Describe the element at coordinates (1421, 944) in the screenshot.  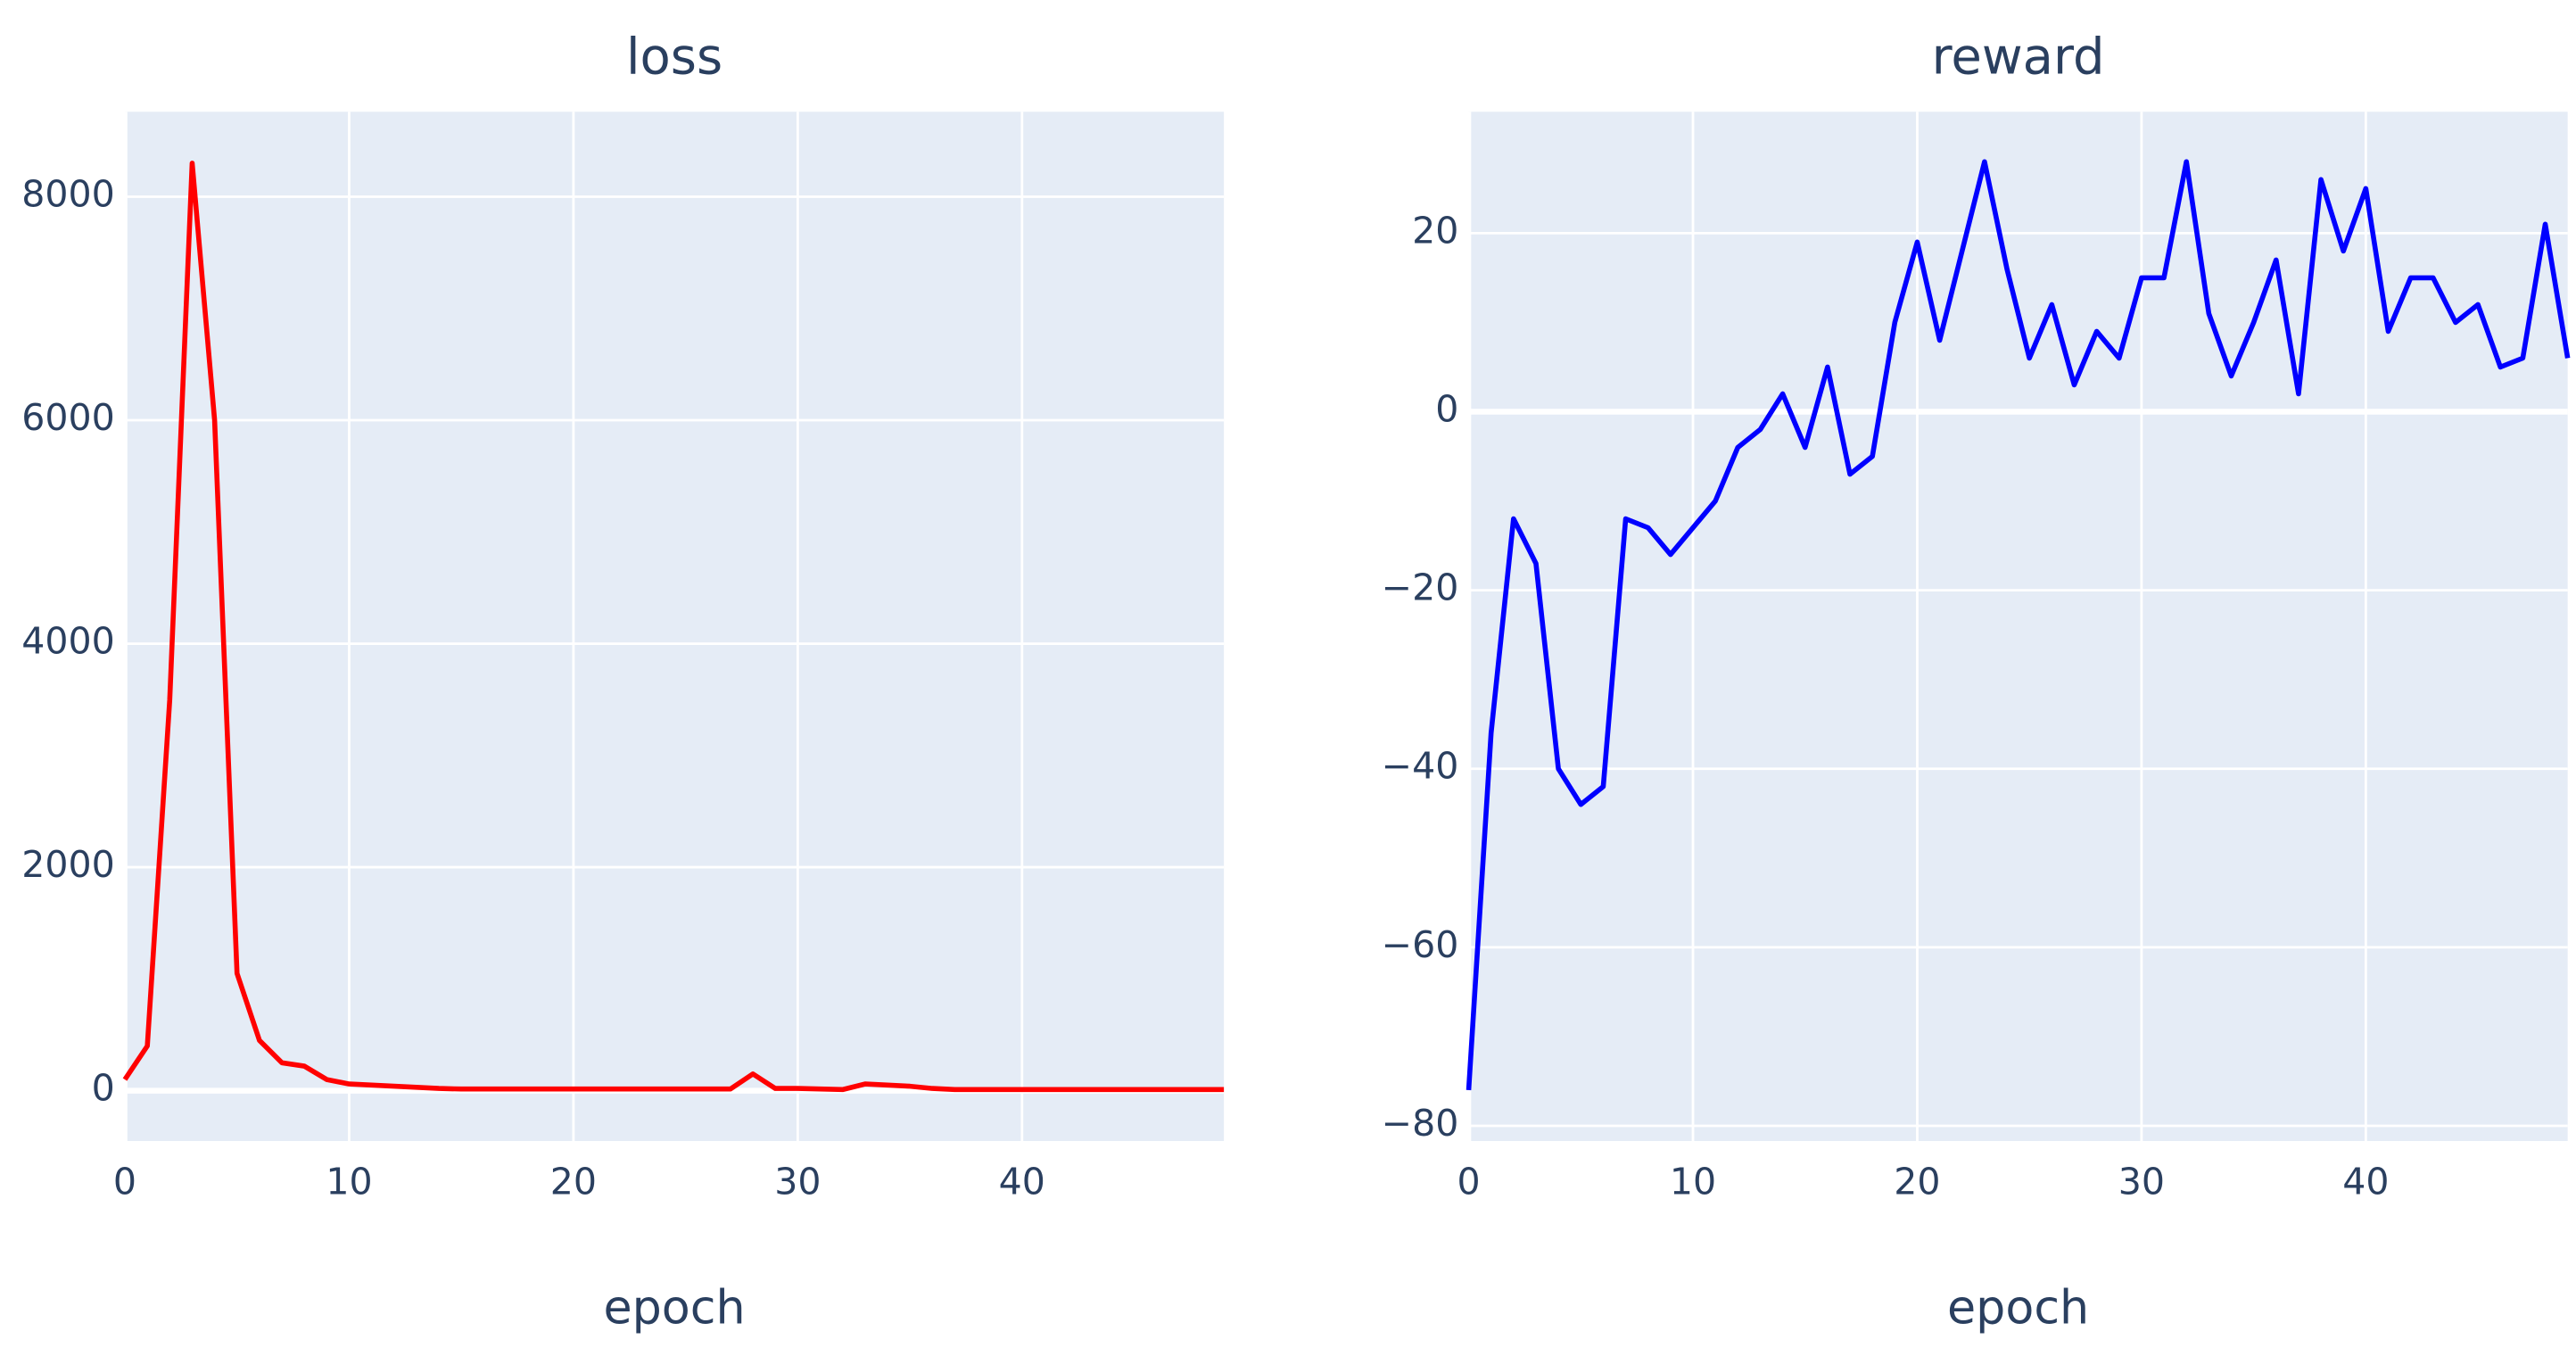
I see `y-tick-label: −60` at that location.